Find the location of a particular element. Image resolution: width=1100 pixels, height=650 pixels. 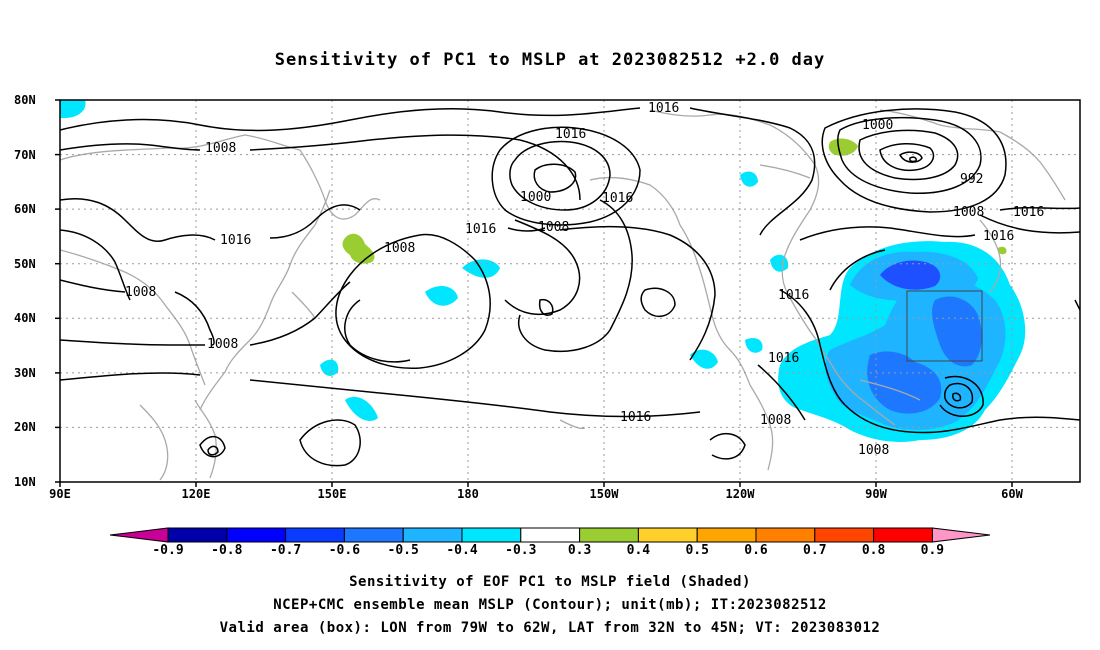

cyan-shading-greenland is located at coordinates (749, 179).